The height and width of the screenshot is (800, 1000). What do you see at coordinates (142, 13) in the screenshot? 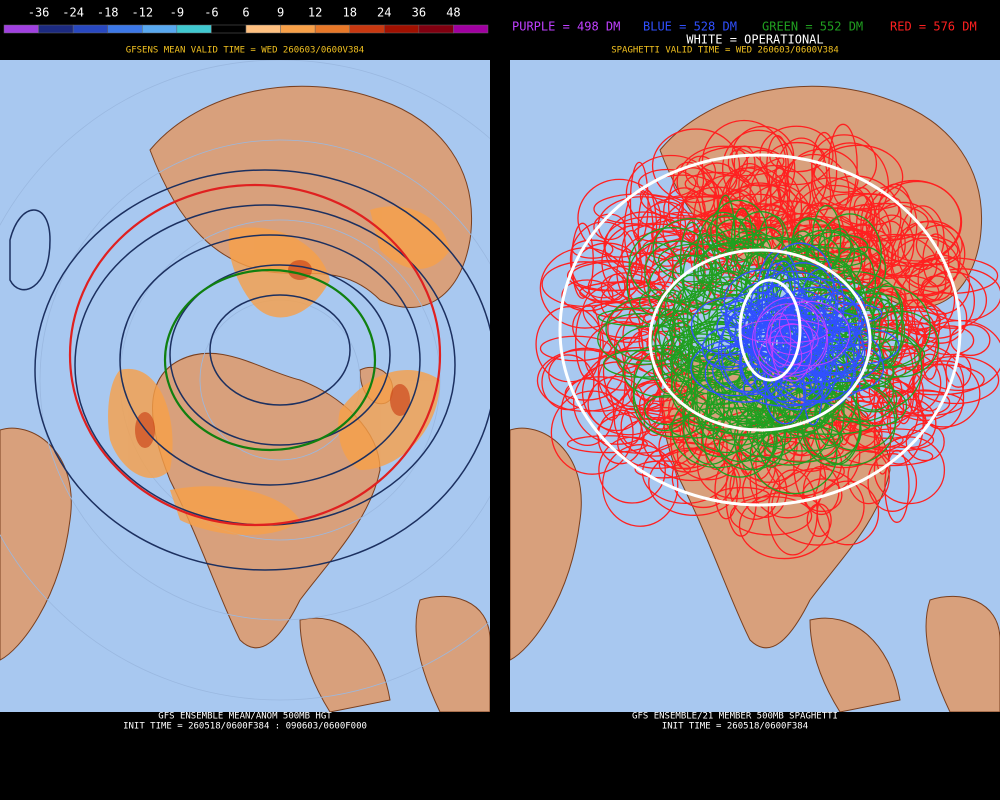
I see `colorbar-label: -12` at bounding box center [142, 13].